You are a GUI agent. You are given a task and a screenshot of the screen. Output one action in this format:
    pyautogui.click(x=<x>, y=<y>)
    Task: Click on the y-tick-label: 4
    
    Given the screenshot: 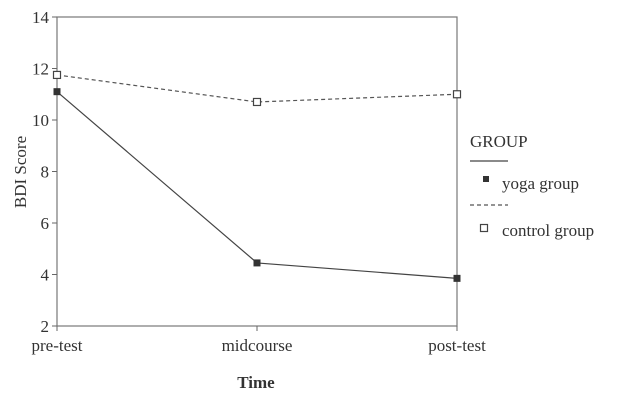 What is the action you would take?
    pyautogui.click(x=45, y=275)
    